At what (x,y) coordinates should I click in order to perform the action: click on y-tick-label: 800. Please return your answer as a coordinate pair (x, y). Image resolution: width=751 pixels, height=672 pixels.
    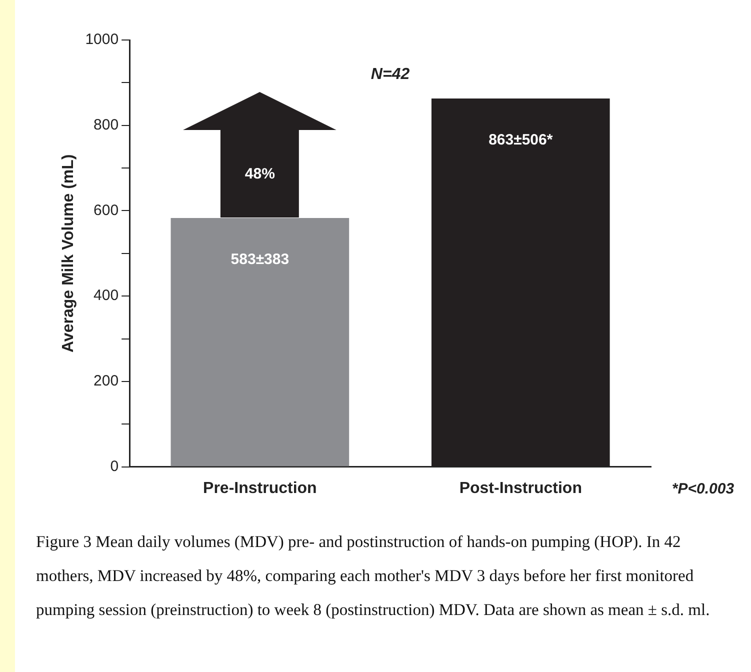
    Looking at the image, I should click on (106, 125).